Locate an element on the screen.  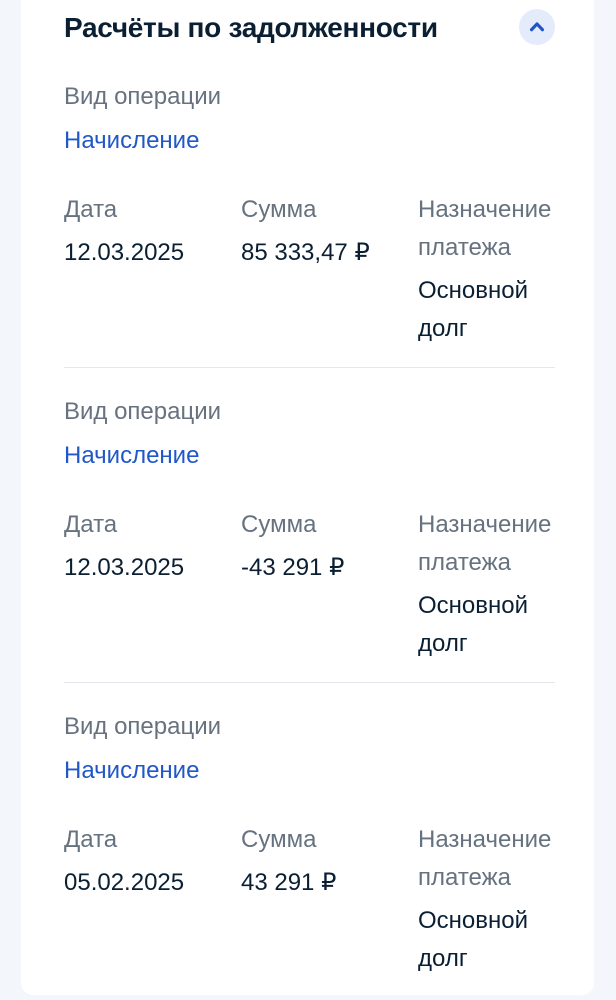
card-header: Расчёты по задолженности is located at coordinates (309, 27).